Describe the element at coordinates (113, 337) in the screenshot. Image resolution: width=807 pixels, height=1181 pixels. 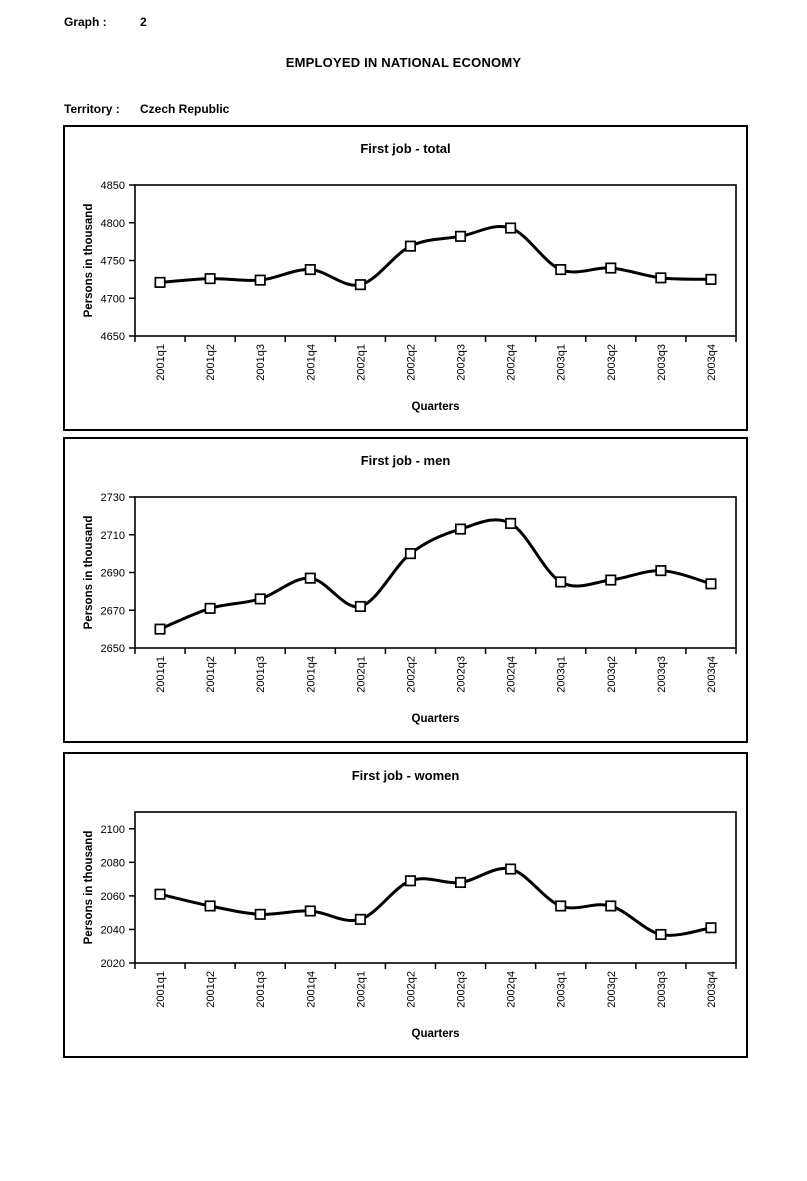
I see `y-tick-label: 4650` at that location.